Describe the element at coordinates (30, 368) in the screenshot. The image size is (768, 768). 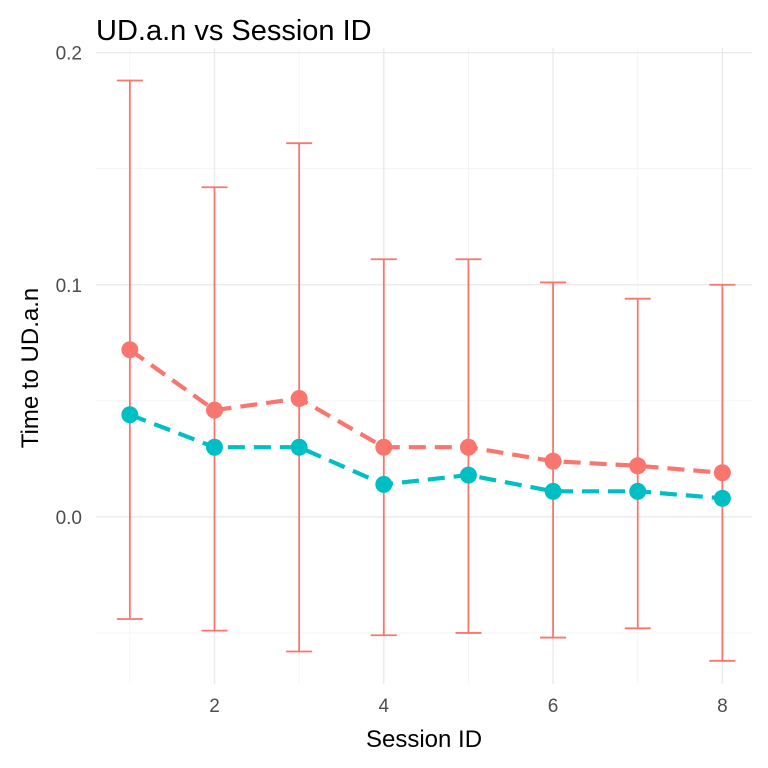
I see `y-axis-title: Time to UD.a.n` at that location.